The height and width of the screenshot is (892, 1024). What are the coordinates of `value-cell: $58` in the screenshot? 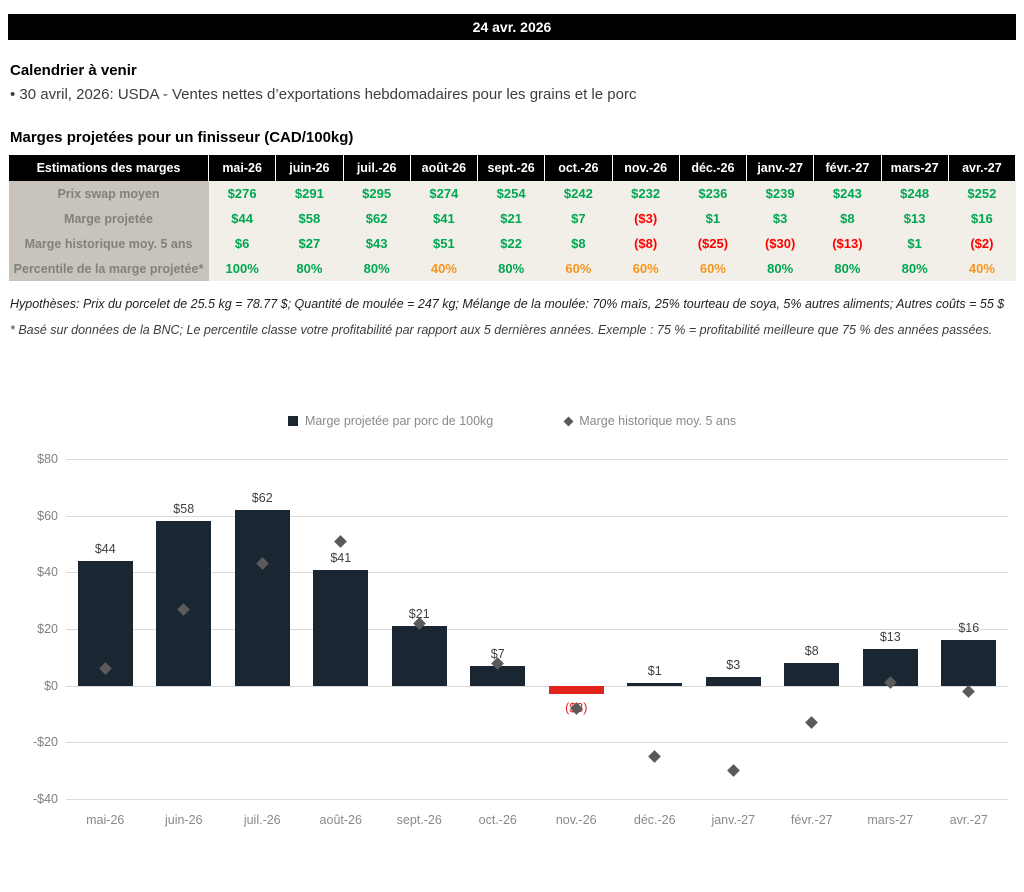 It's located at (309, 218).